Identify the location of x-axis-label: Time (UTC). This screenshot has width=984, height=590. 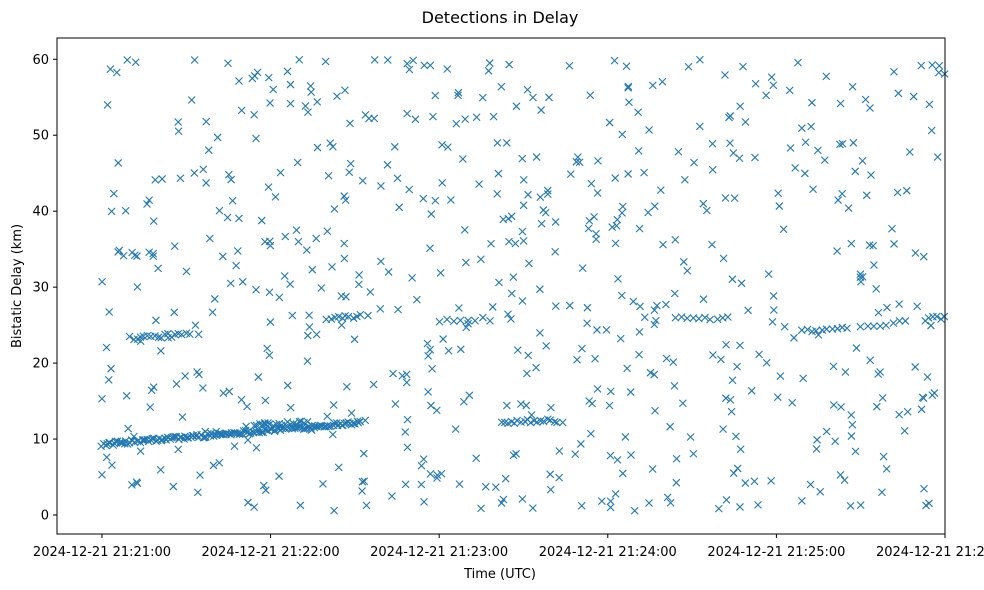
(499, 574).